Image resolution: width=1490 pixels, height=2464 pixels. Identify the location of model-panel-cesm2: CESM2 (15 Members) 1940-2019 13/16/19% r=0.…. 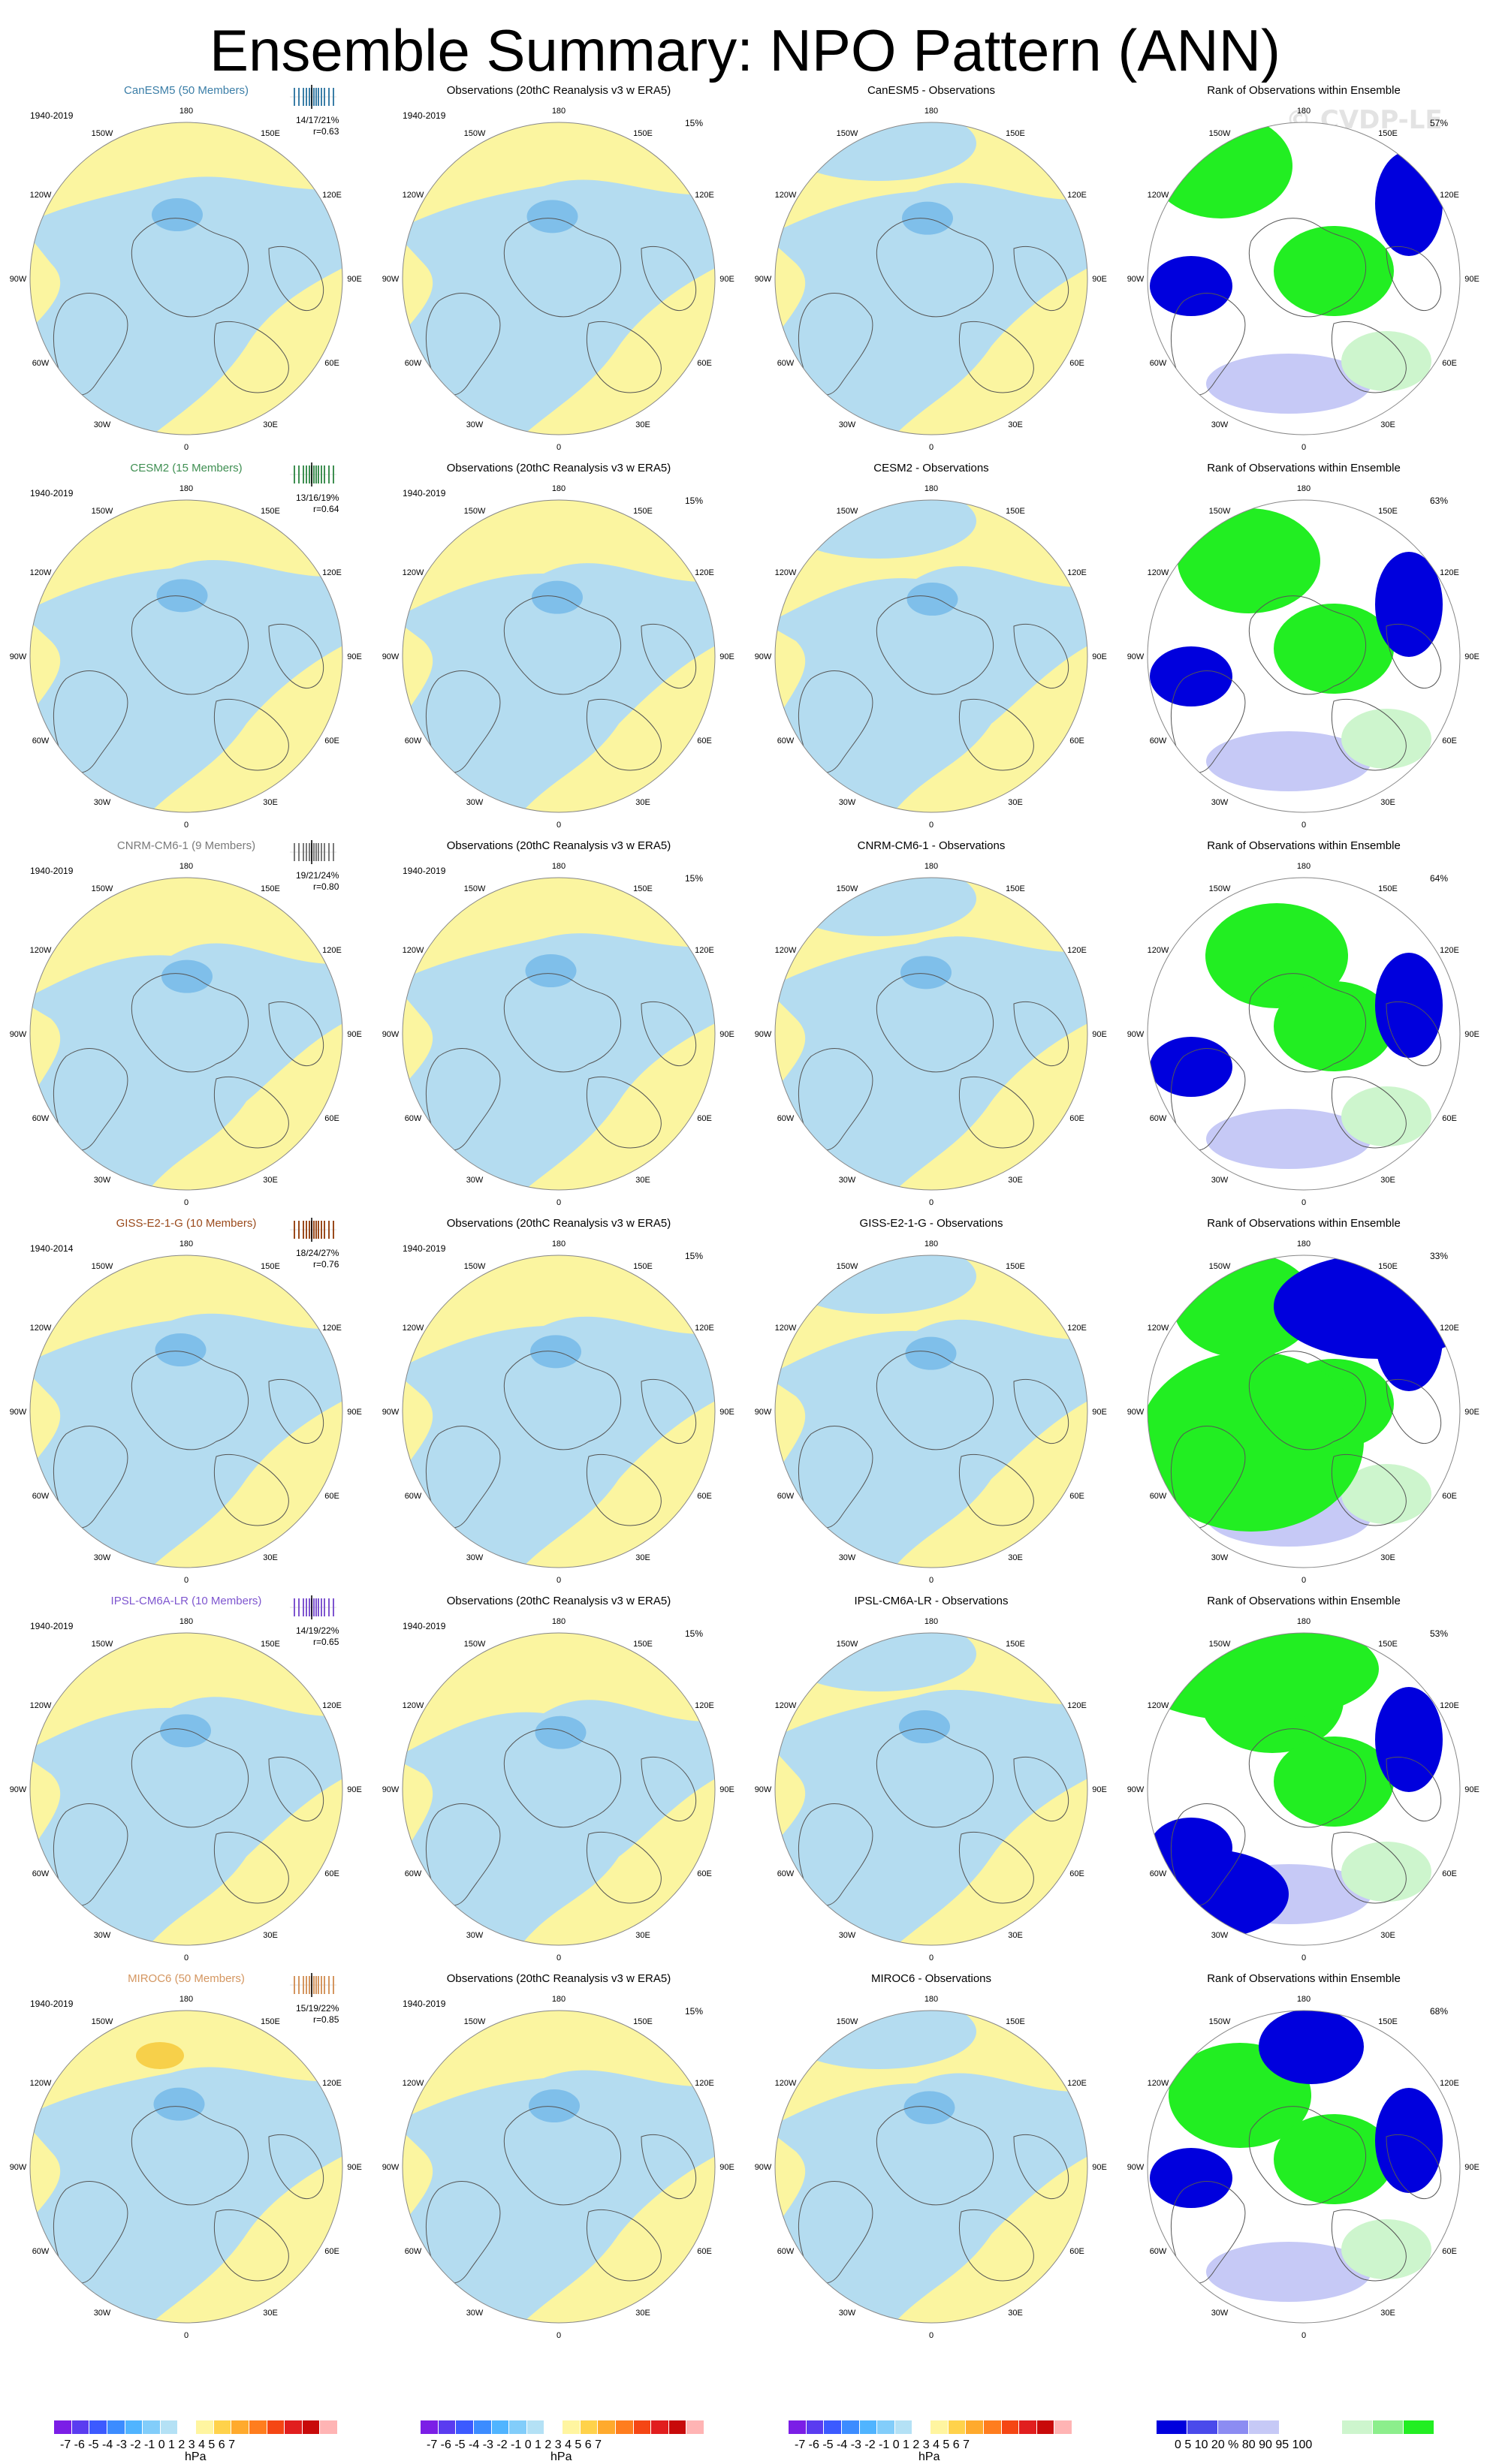
(186, 625).